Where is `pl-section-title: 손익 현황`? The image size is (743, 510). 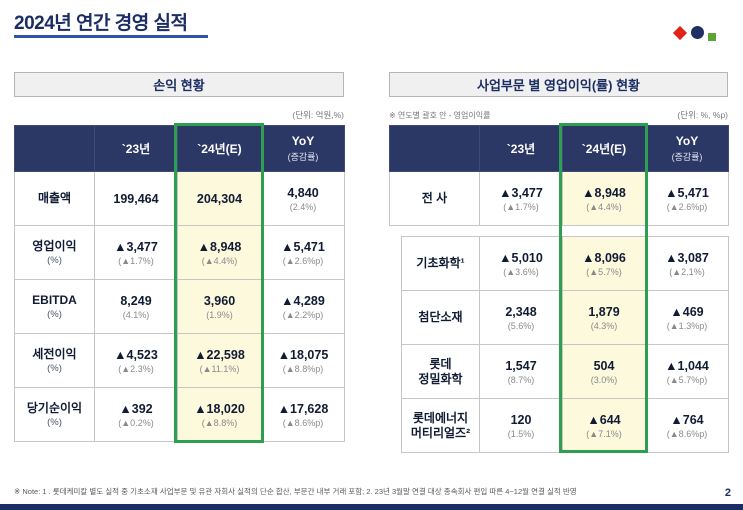
pl-section-title: 손익 현황 is located at coordinates (179, 84).